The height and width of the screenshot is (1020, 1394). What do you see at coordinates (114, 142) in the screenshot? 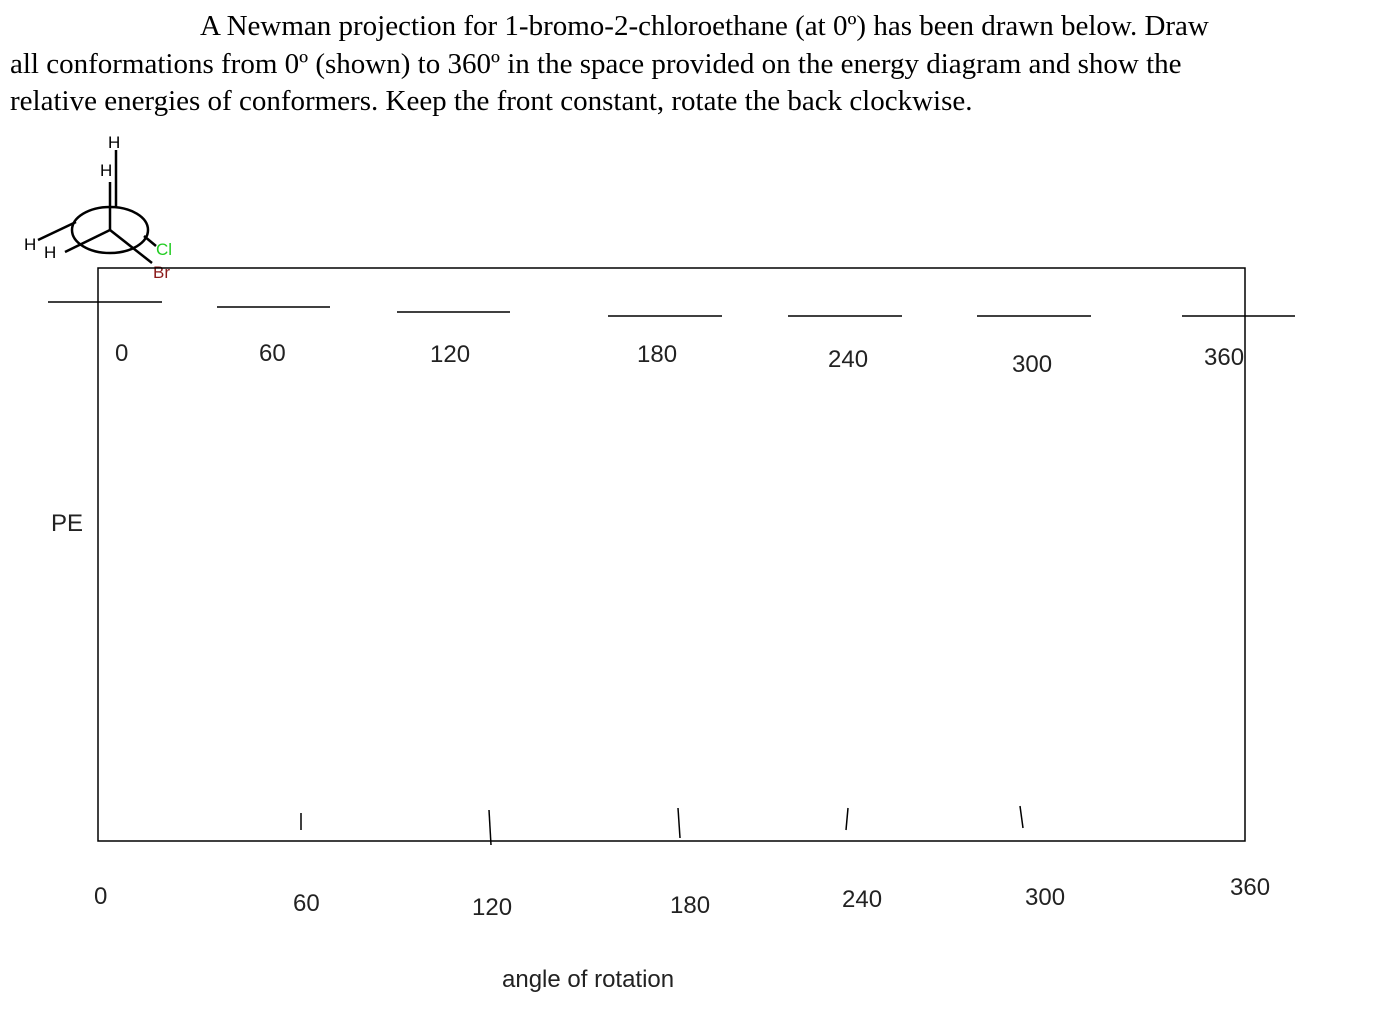
I see `atom-back-top: H` at bounding box center [114, 142].